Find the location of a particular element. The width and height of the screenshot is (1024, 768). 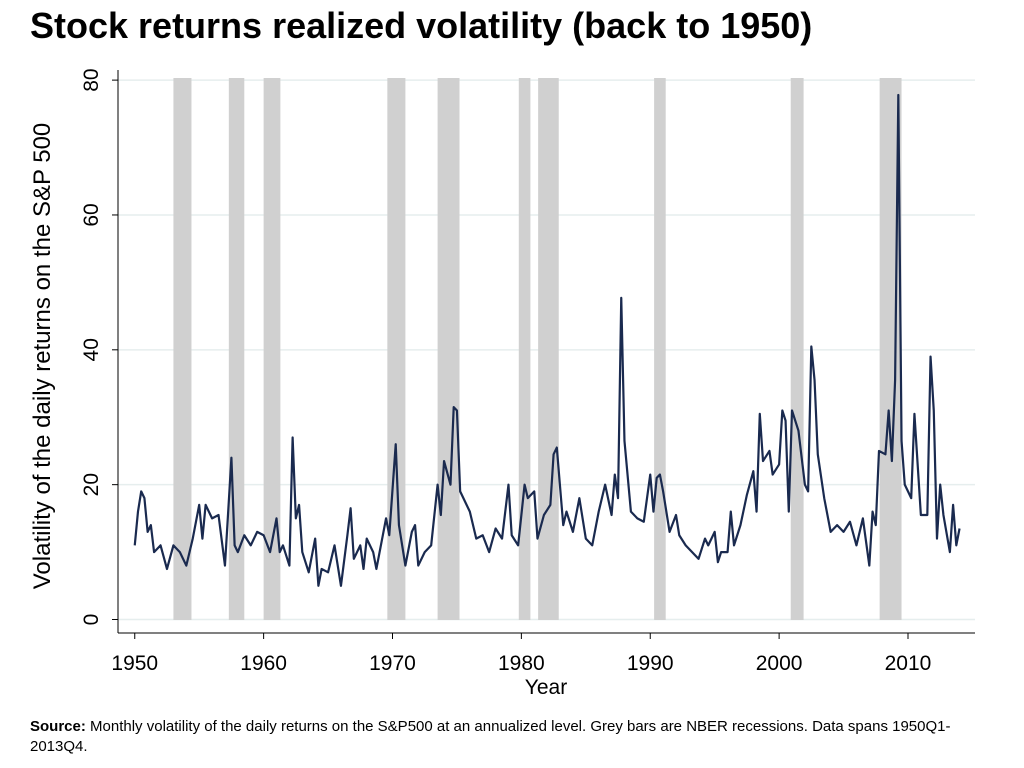

y-tick-label: 20 is located at coordinates (91, 484).